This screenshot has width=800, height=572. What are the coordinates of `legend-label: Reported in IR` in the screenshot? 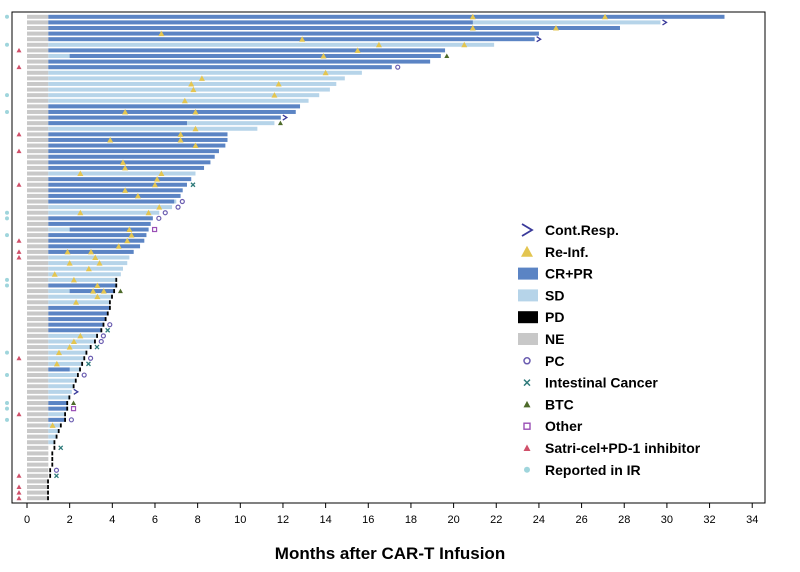 It's located at (593, 470).